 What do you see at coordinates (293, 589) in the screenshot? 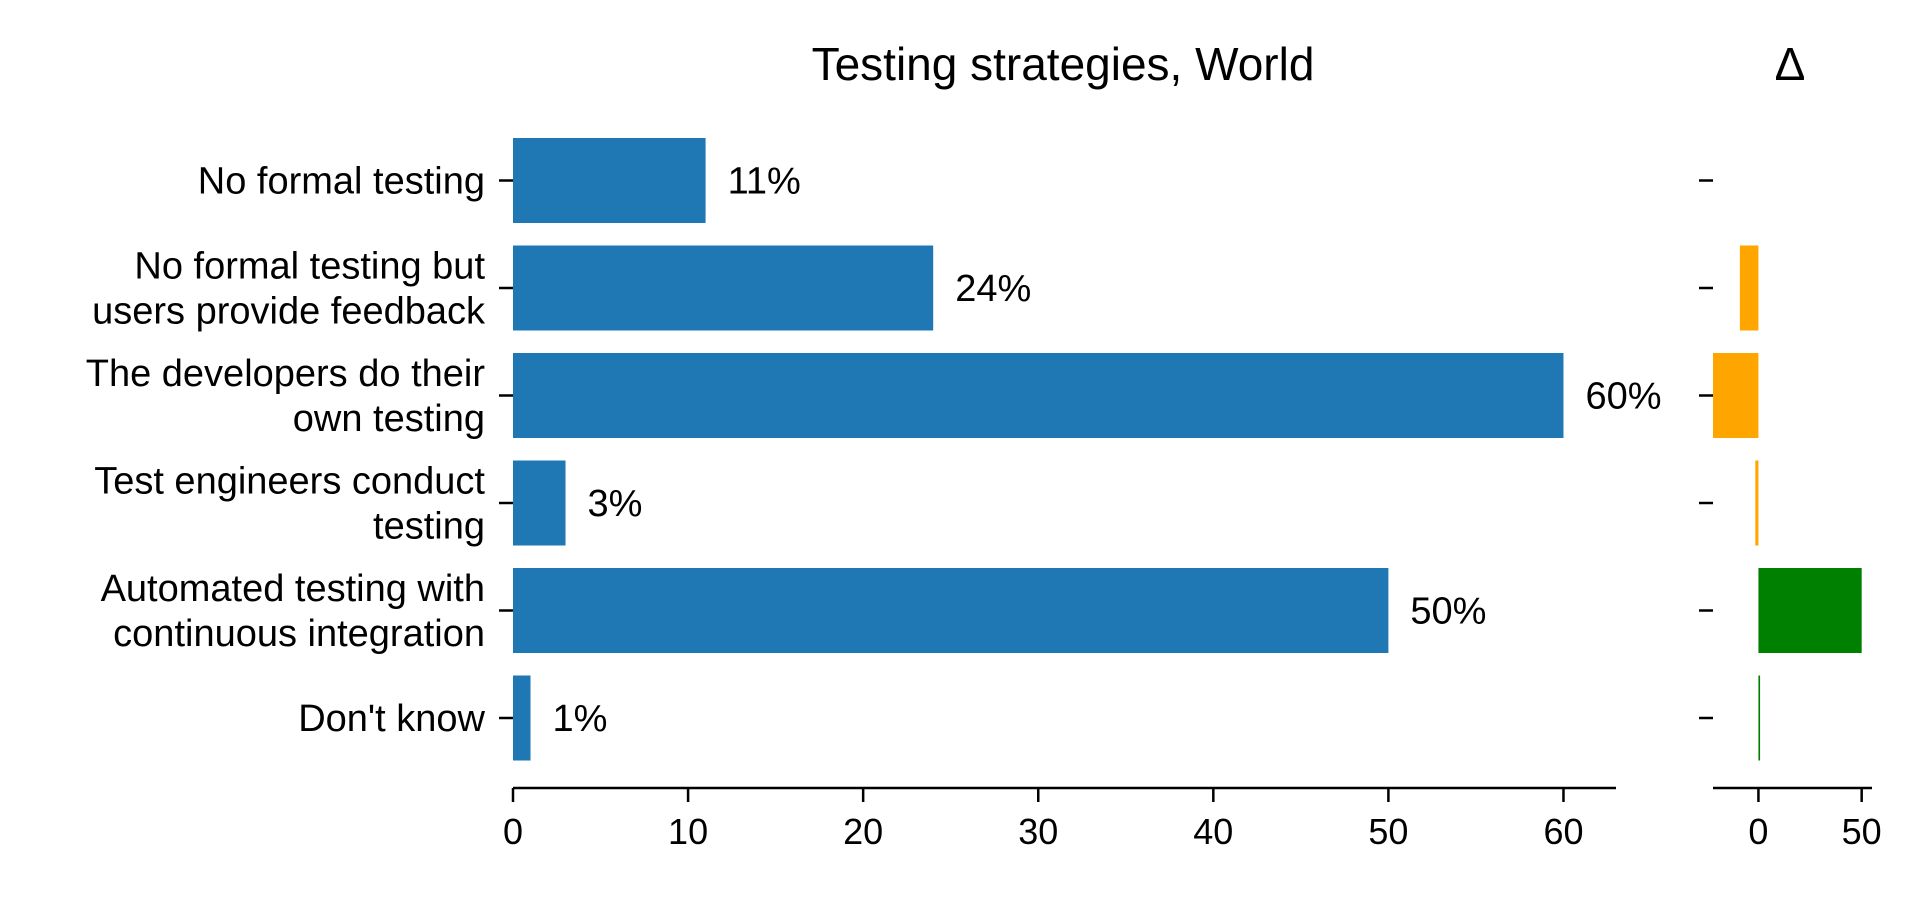
I see `category-label: Automated testing with` at bounding box center [293, 589].